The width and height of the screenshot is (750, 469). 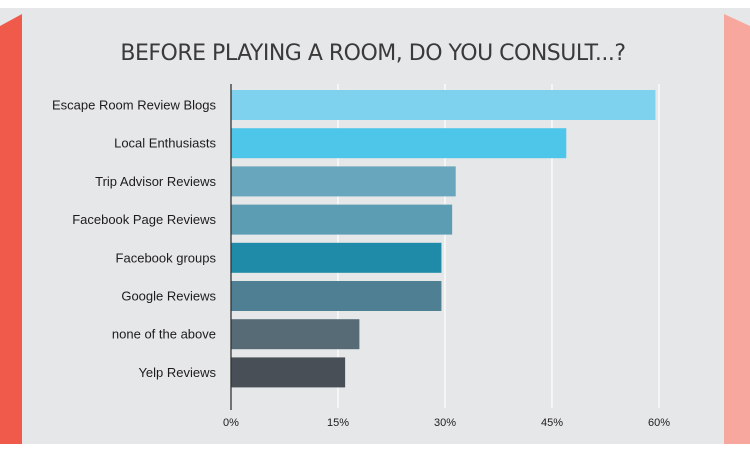 What do you see at coordinates (295, 334) in the screenshot?
I see `bar-none-of-the-above` at bounding box center [295, 334].